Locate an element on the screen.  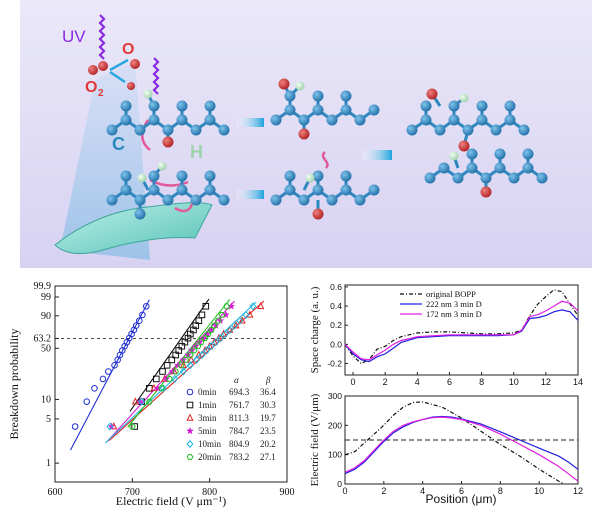
space-charge-y-label: Space charge (a. u.) is located at coordinates (315, 329).